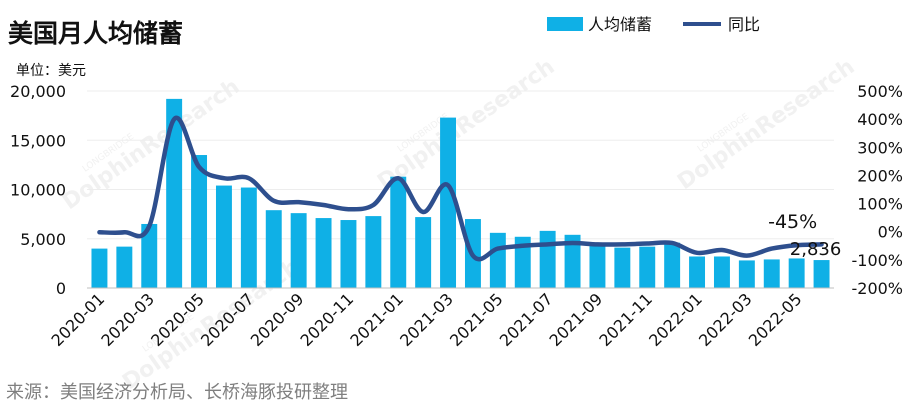 The image size is (921, 404). Describe the element at coordinates (620, 24) in the screenshot. I see `legend-bar-label: 人均储蓄` at that location.